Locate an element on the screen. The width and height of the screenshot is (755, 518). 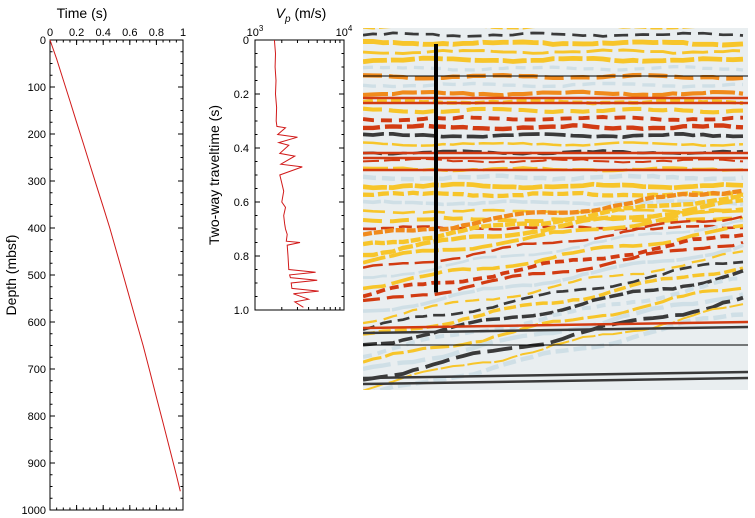
time-tick-label: 0 is located at coordinates (50, 33).